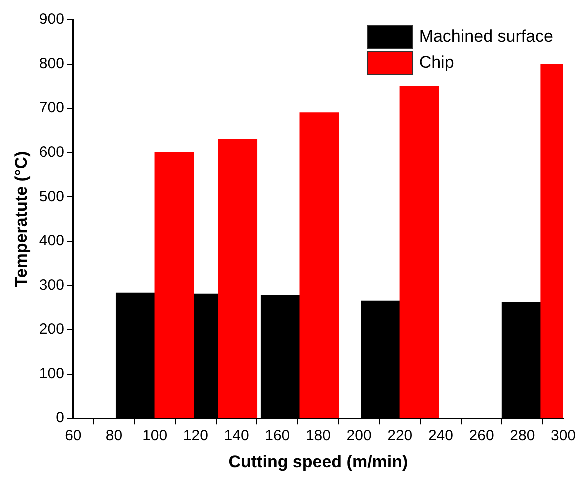 The image size is (587, 485). Describe the element at coordinates (51, 285) in the screenshot. I see `y-tick-label: 300` at that location.